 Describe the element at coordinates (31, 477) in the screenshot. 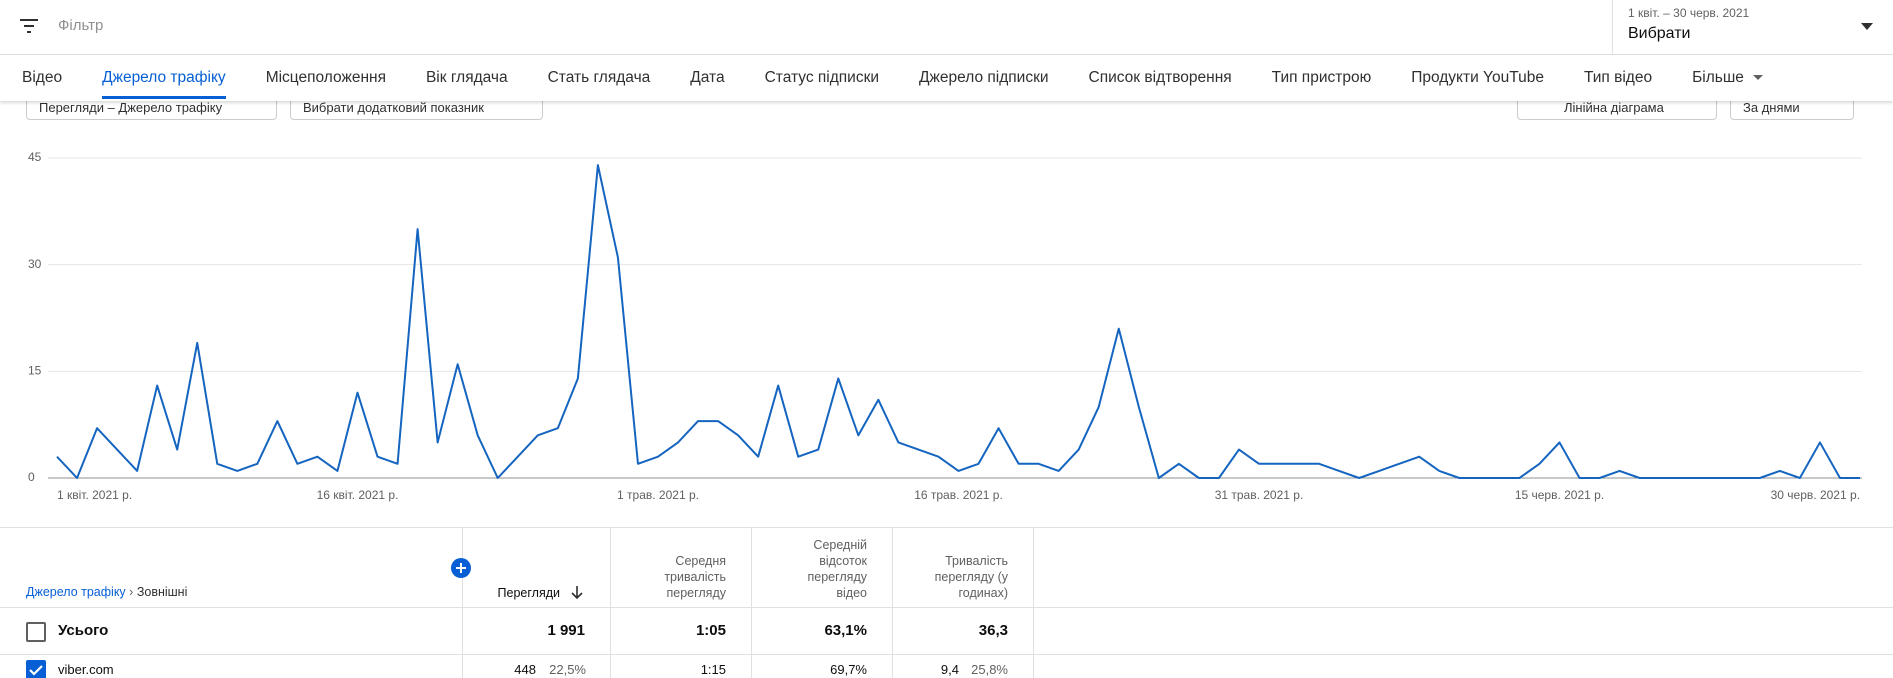

I see `y-tick-label: 0` at that location.